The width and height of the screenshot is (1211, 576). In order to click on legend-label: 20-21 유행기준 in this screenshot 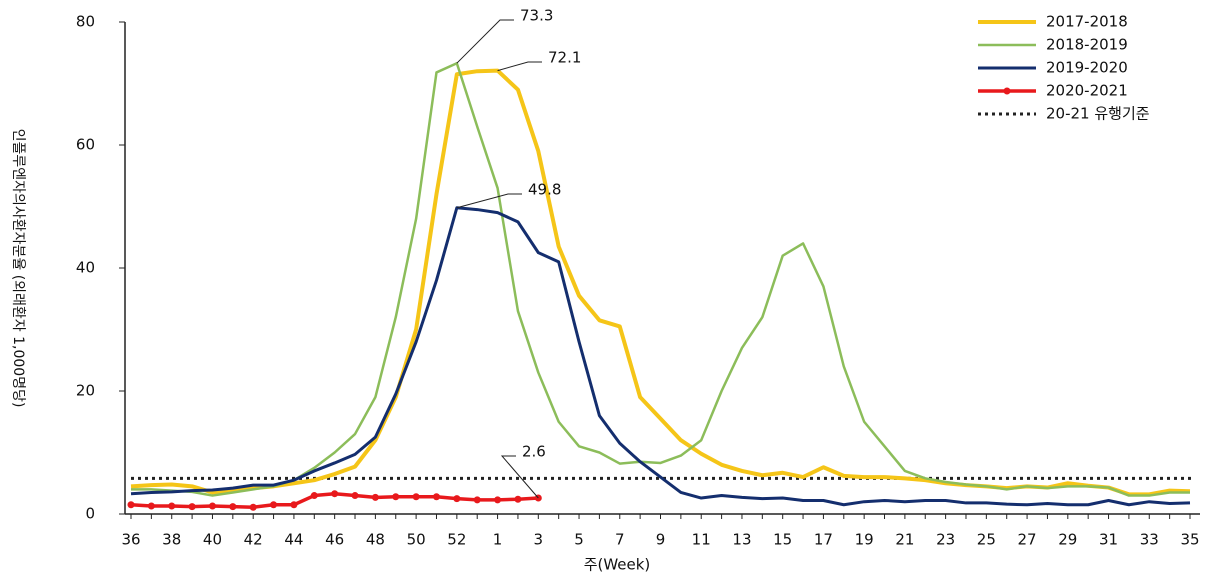, I will do `click(1098, 114)`.